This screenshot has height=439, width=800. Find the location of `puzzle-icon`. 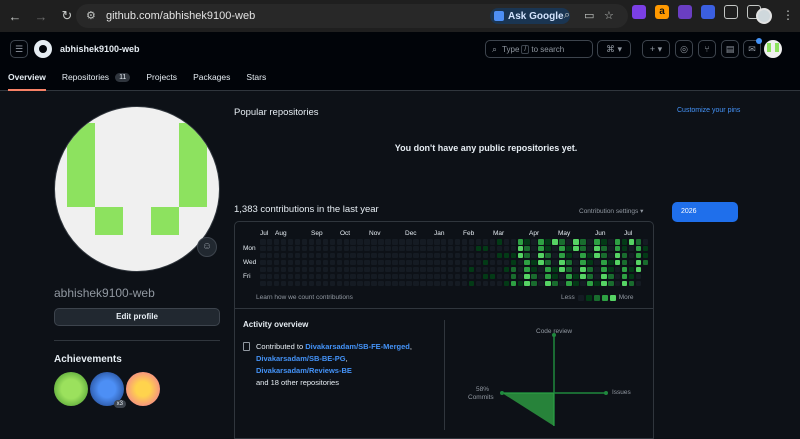

puzzle-icon is located at coordinates (731, 12).